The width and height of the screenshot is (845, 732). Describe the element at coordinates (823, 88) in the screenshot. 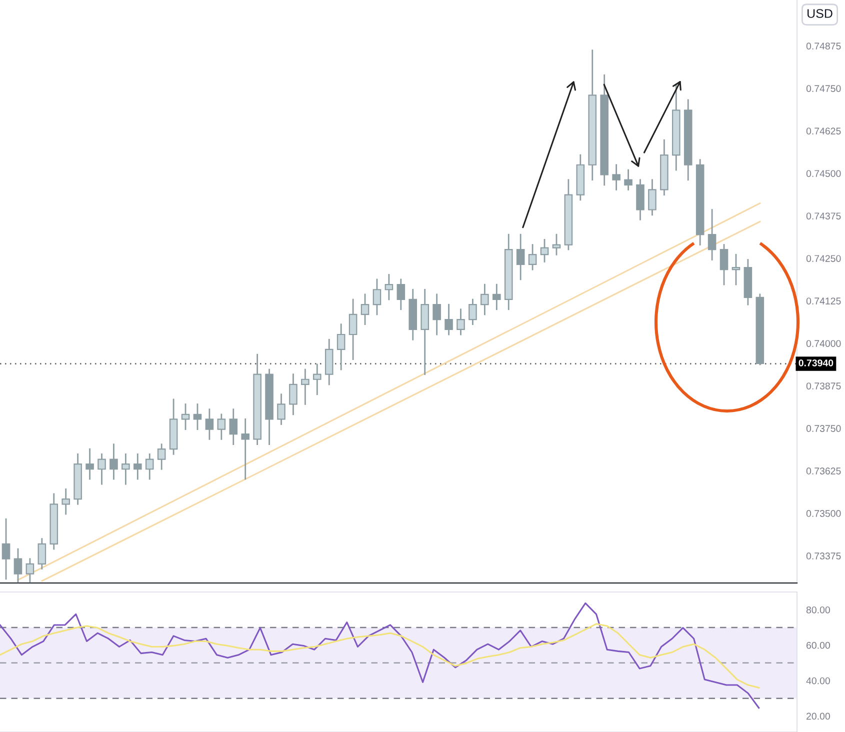

I see `y-tick-label: 0.74750` at that location.